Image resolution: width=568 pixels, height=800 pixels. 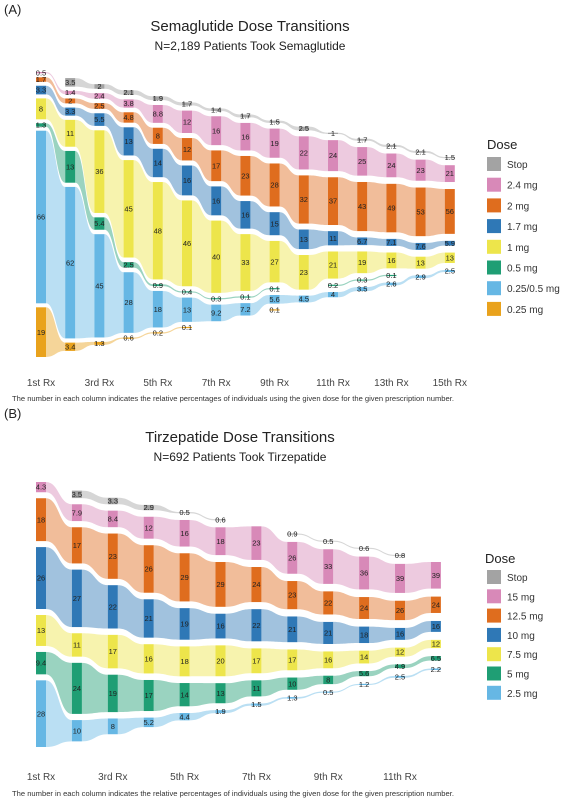 What do you see at coordinates (418, 662) in the screenshot?
I see `tirz-flow-5-mg-rx11` at bounding box center [418, 662].